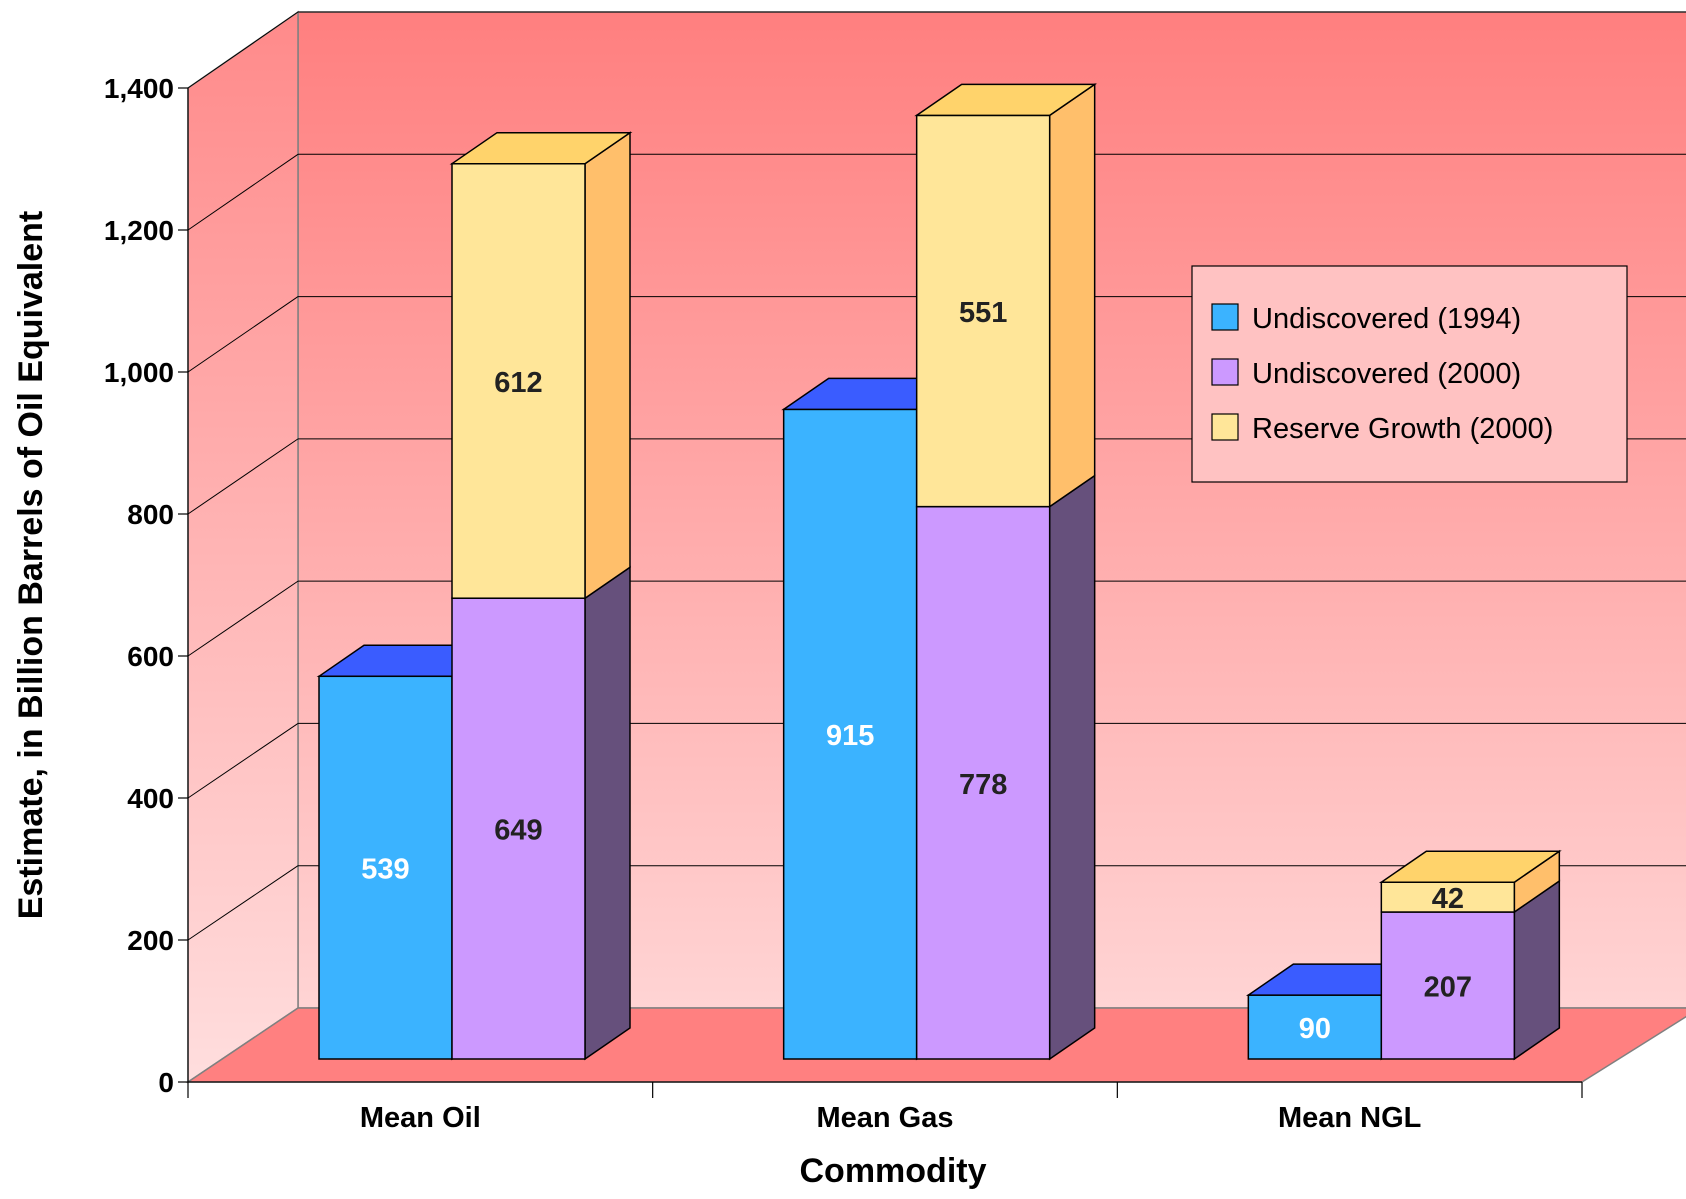  I want to click on x-tick-label: Mean Oil, so click(420, 1118).